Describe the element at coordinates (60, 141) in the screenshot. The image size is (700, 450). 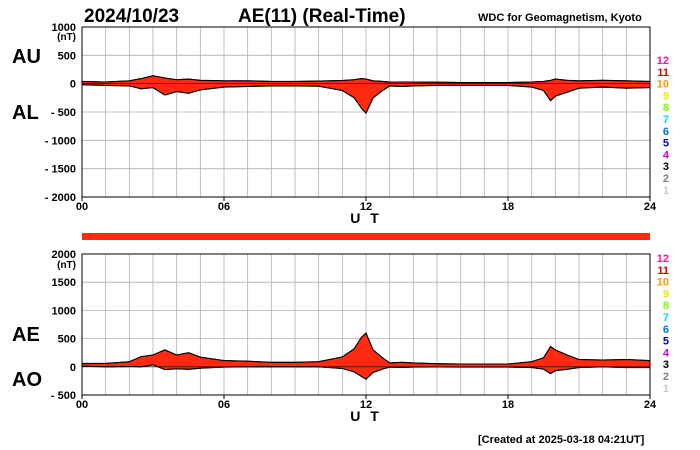
I see `y-tick-label: - 1000` at that location.